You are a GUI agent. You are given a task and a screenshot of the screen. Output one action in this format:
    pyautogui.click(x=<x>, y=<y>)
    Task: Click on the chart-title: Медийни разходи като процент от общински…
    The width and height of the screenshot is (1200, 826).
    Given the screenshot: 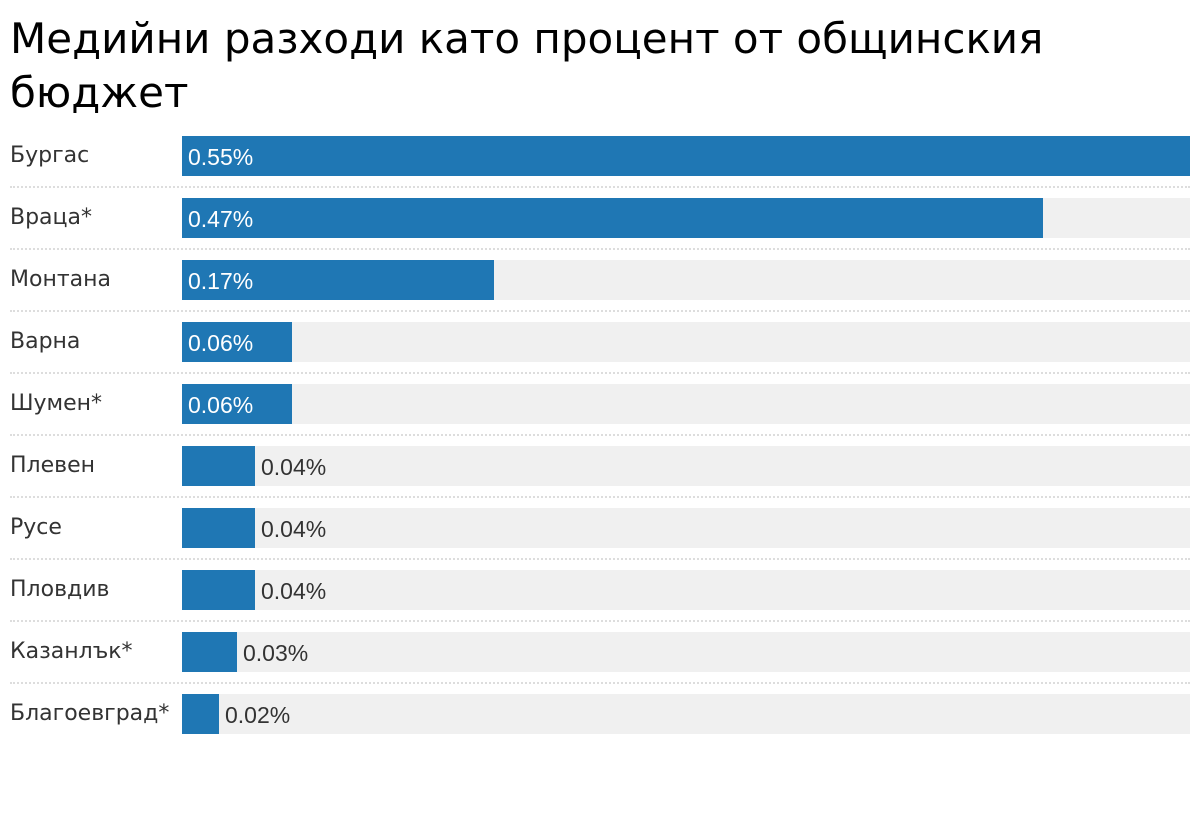 What is the action you would take?
    pyautogui.click(x=527, y=65)
    